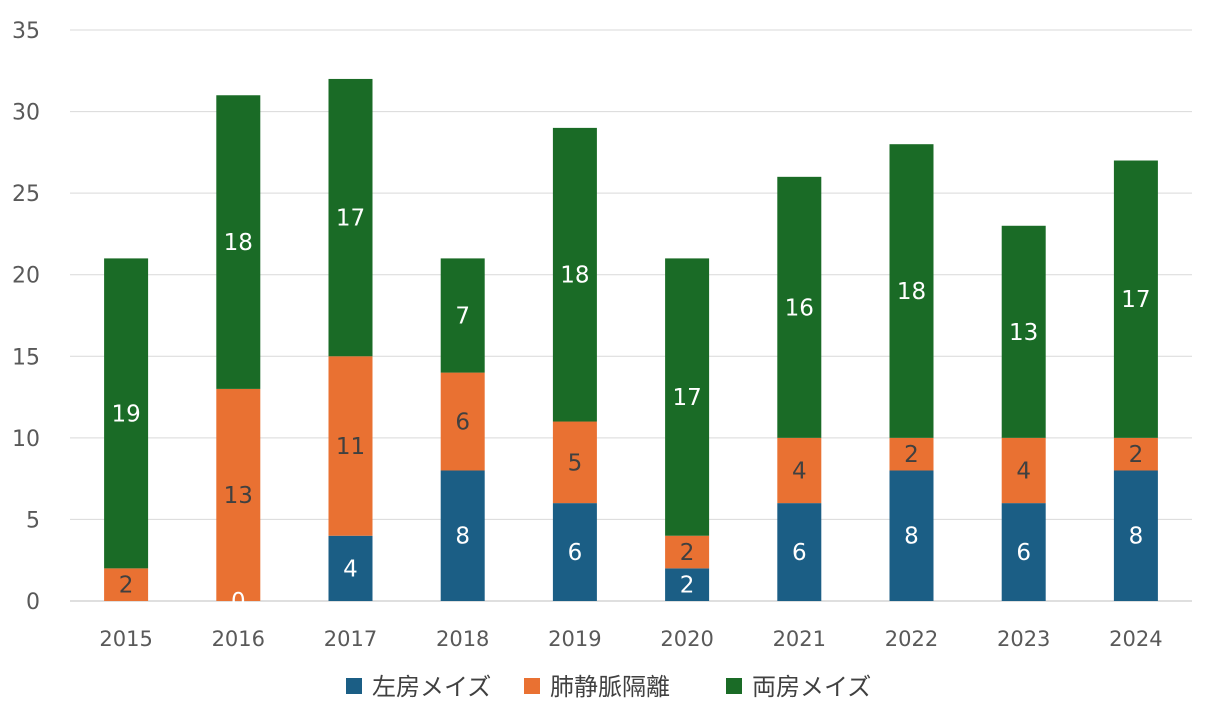 The image size is (1207, 722). I want to click on y-axis: 0 5 10 15 20 25 30 35, so click(26, 317).